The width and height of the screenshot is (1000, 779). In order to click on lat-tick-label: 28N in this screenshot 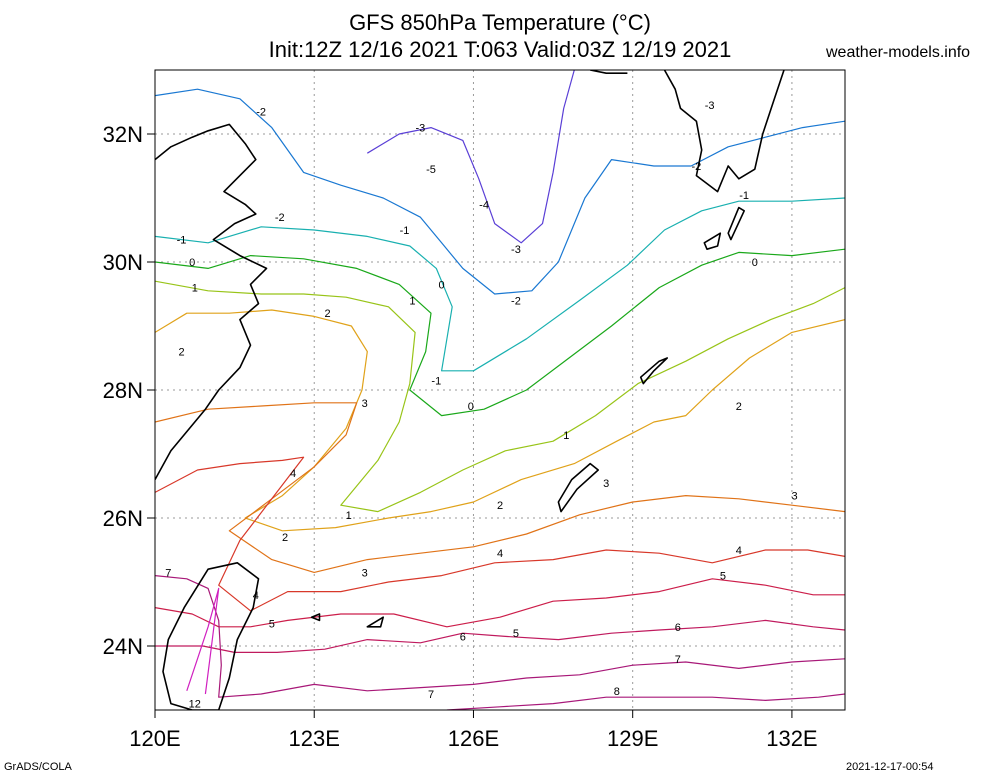, I will do `click(123, 390)`.